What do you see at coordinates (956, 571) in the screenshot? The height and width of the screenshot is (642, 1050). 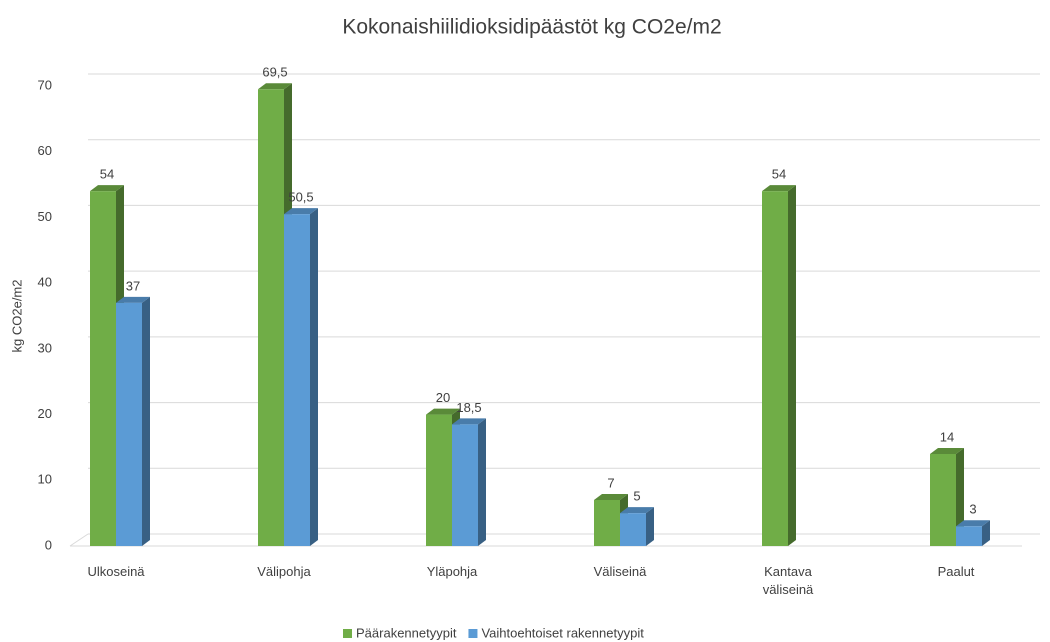 I see `x-tick-label: Paalut` at bounding box center [956, 571].